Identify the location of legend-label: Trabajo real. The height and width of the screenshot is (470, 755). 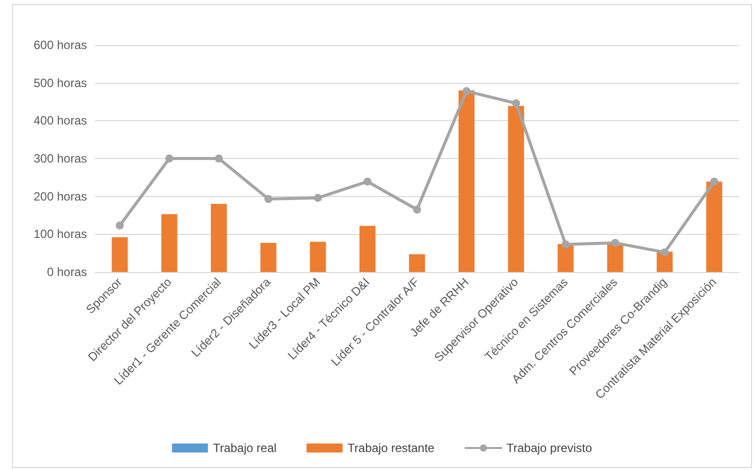
(244, 448).